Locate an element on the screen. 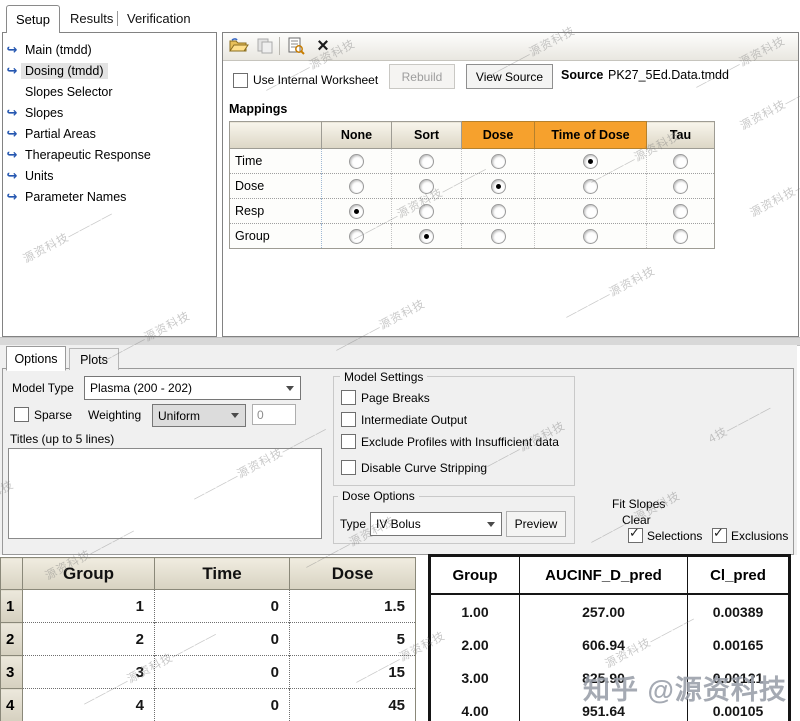 This screenshot has width=800, height=721. cell-group: 1 is located at coordinates (88, 606).